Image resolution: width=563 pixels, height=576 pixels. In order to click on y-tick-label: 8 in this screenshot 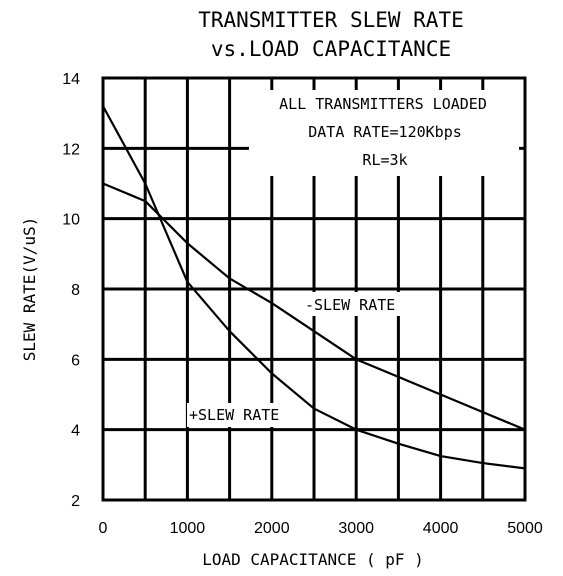, I will do `click(75, 290)`.